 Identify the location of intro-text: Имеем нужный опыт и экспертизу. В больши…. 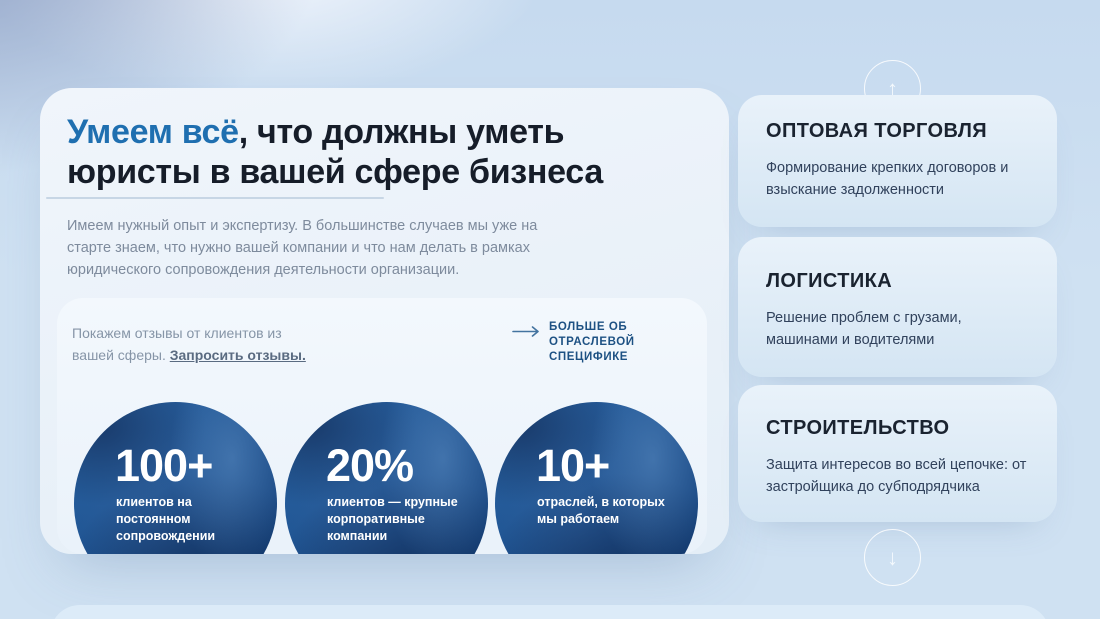
(302, 248).